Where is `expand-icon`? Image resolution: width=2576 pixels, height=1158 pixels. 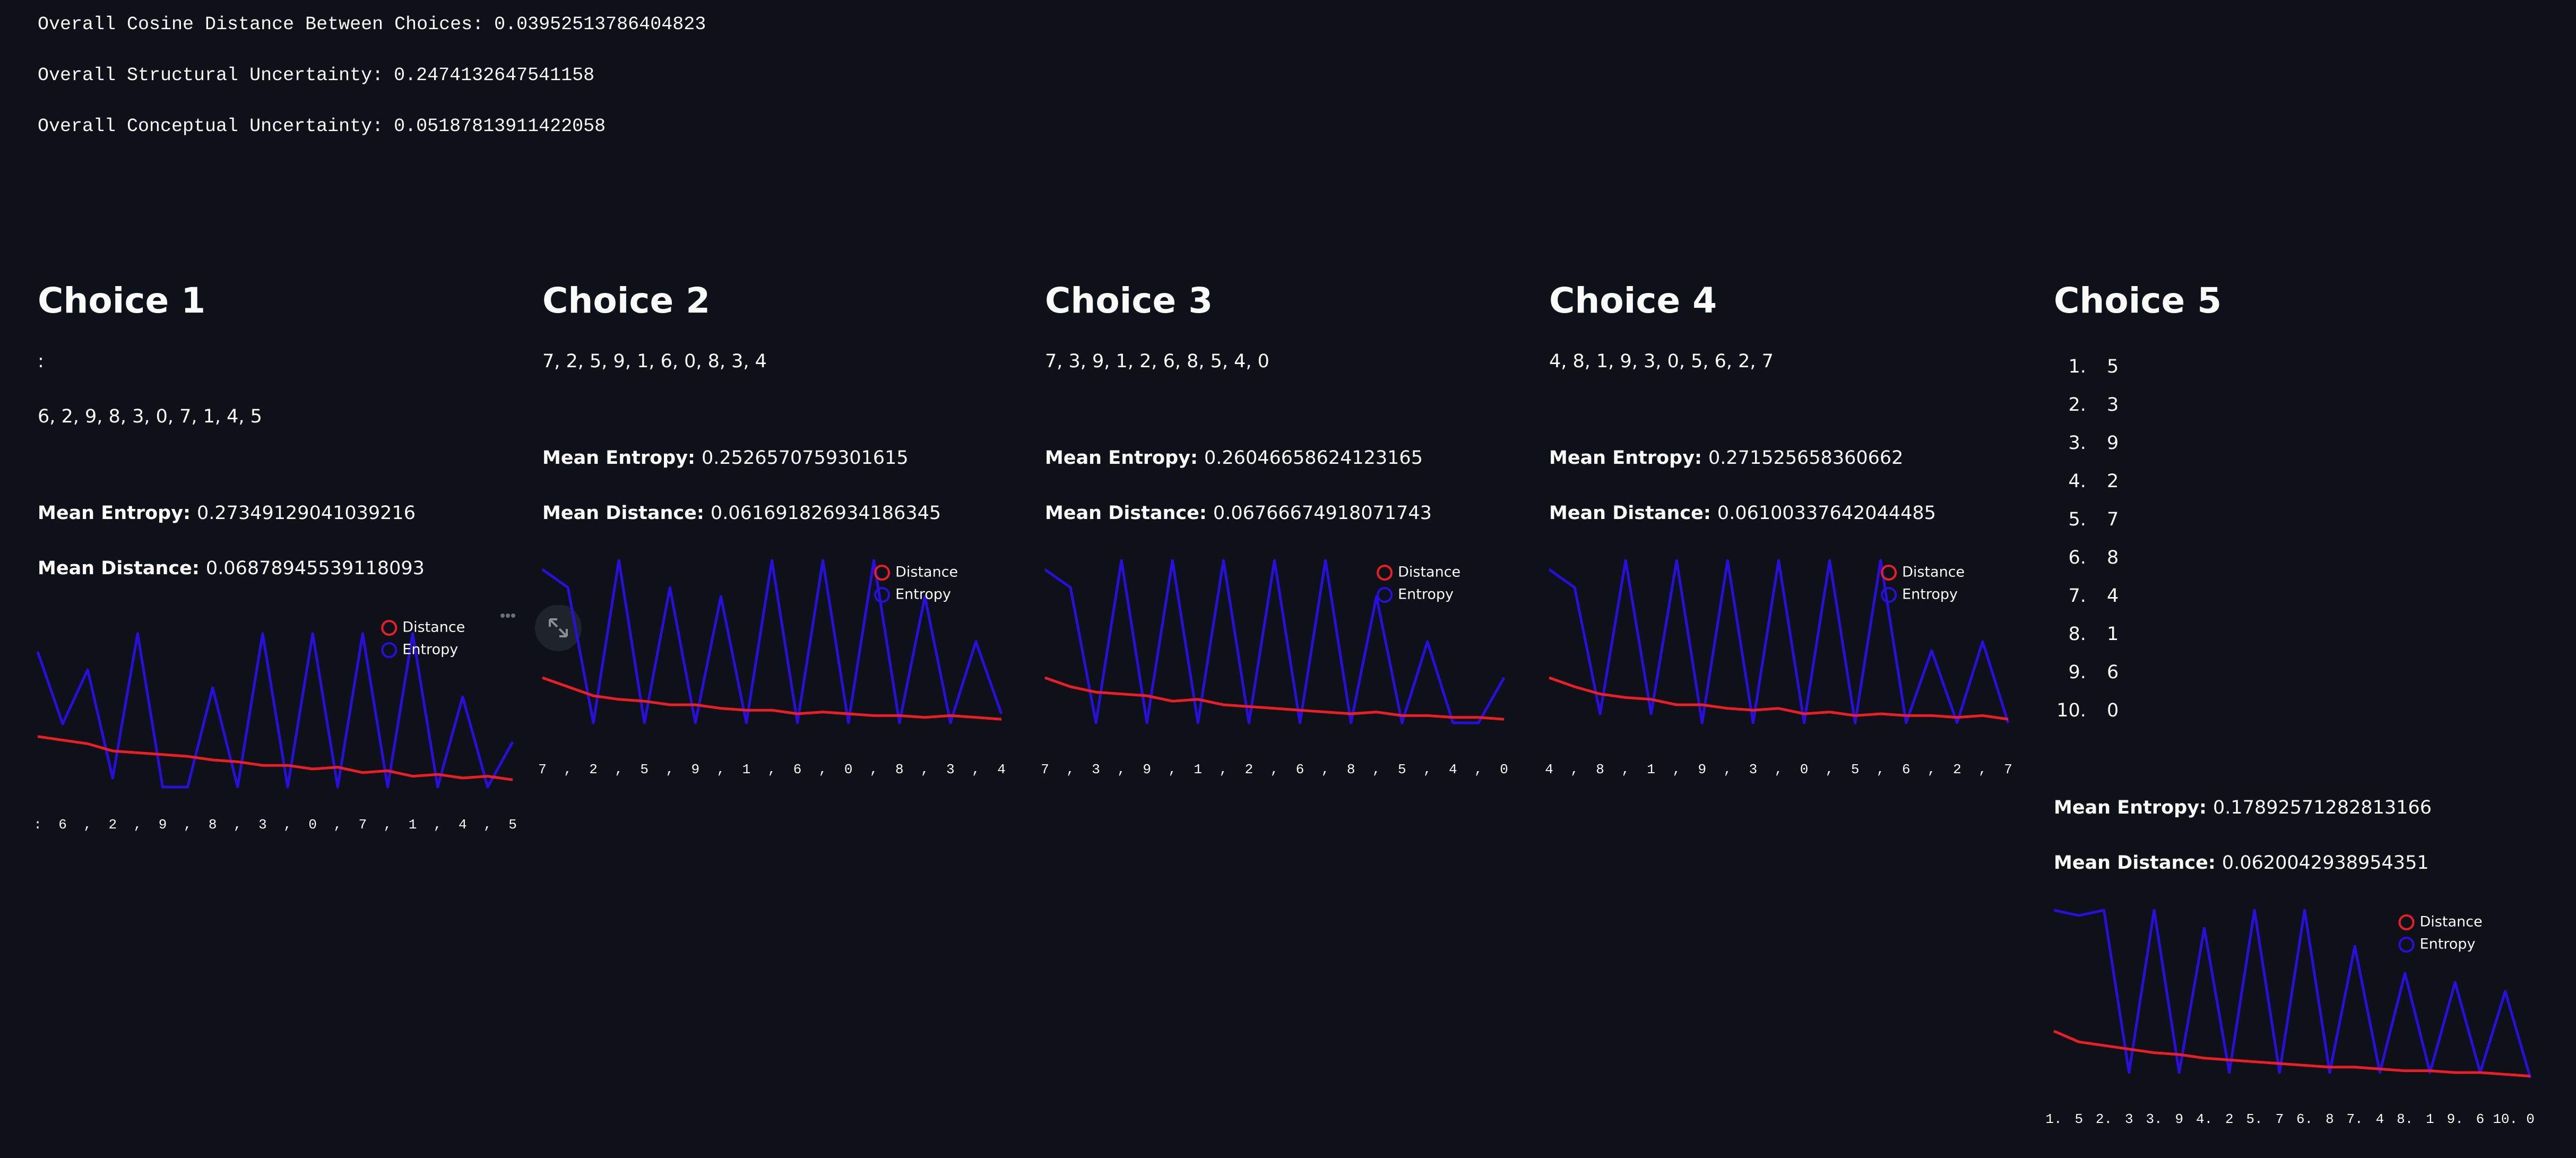 expand-icon is located at coordinates (558, 627).